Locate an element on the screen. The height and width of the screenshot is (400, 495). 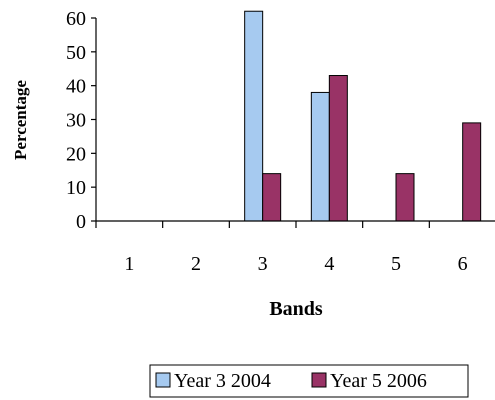
legend-swatch-year-5-2006 is located at coordinates (319, 380).